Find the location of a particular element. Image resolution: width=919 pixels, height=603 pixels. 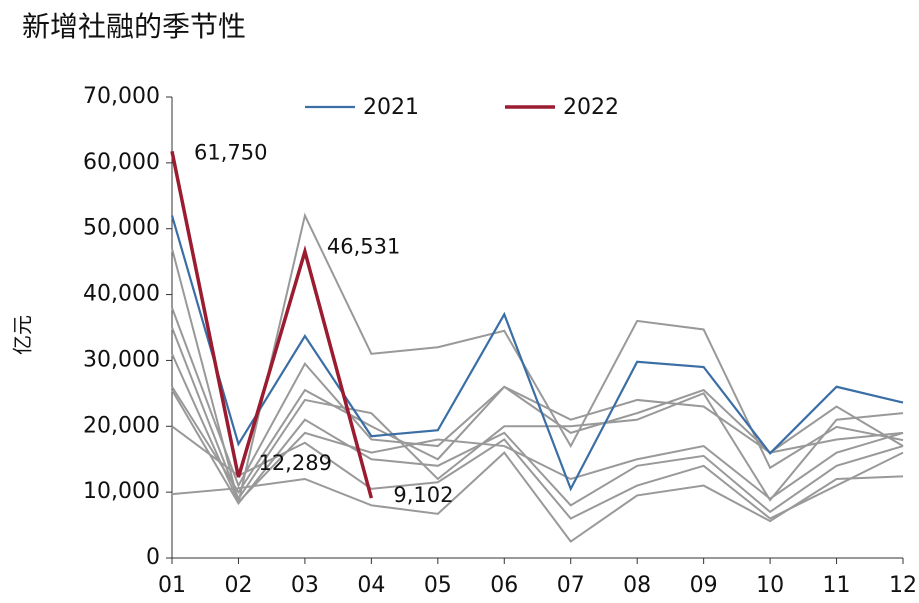

y-tick-label: 50,000 is located at coordinates (121, 228).